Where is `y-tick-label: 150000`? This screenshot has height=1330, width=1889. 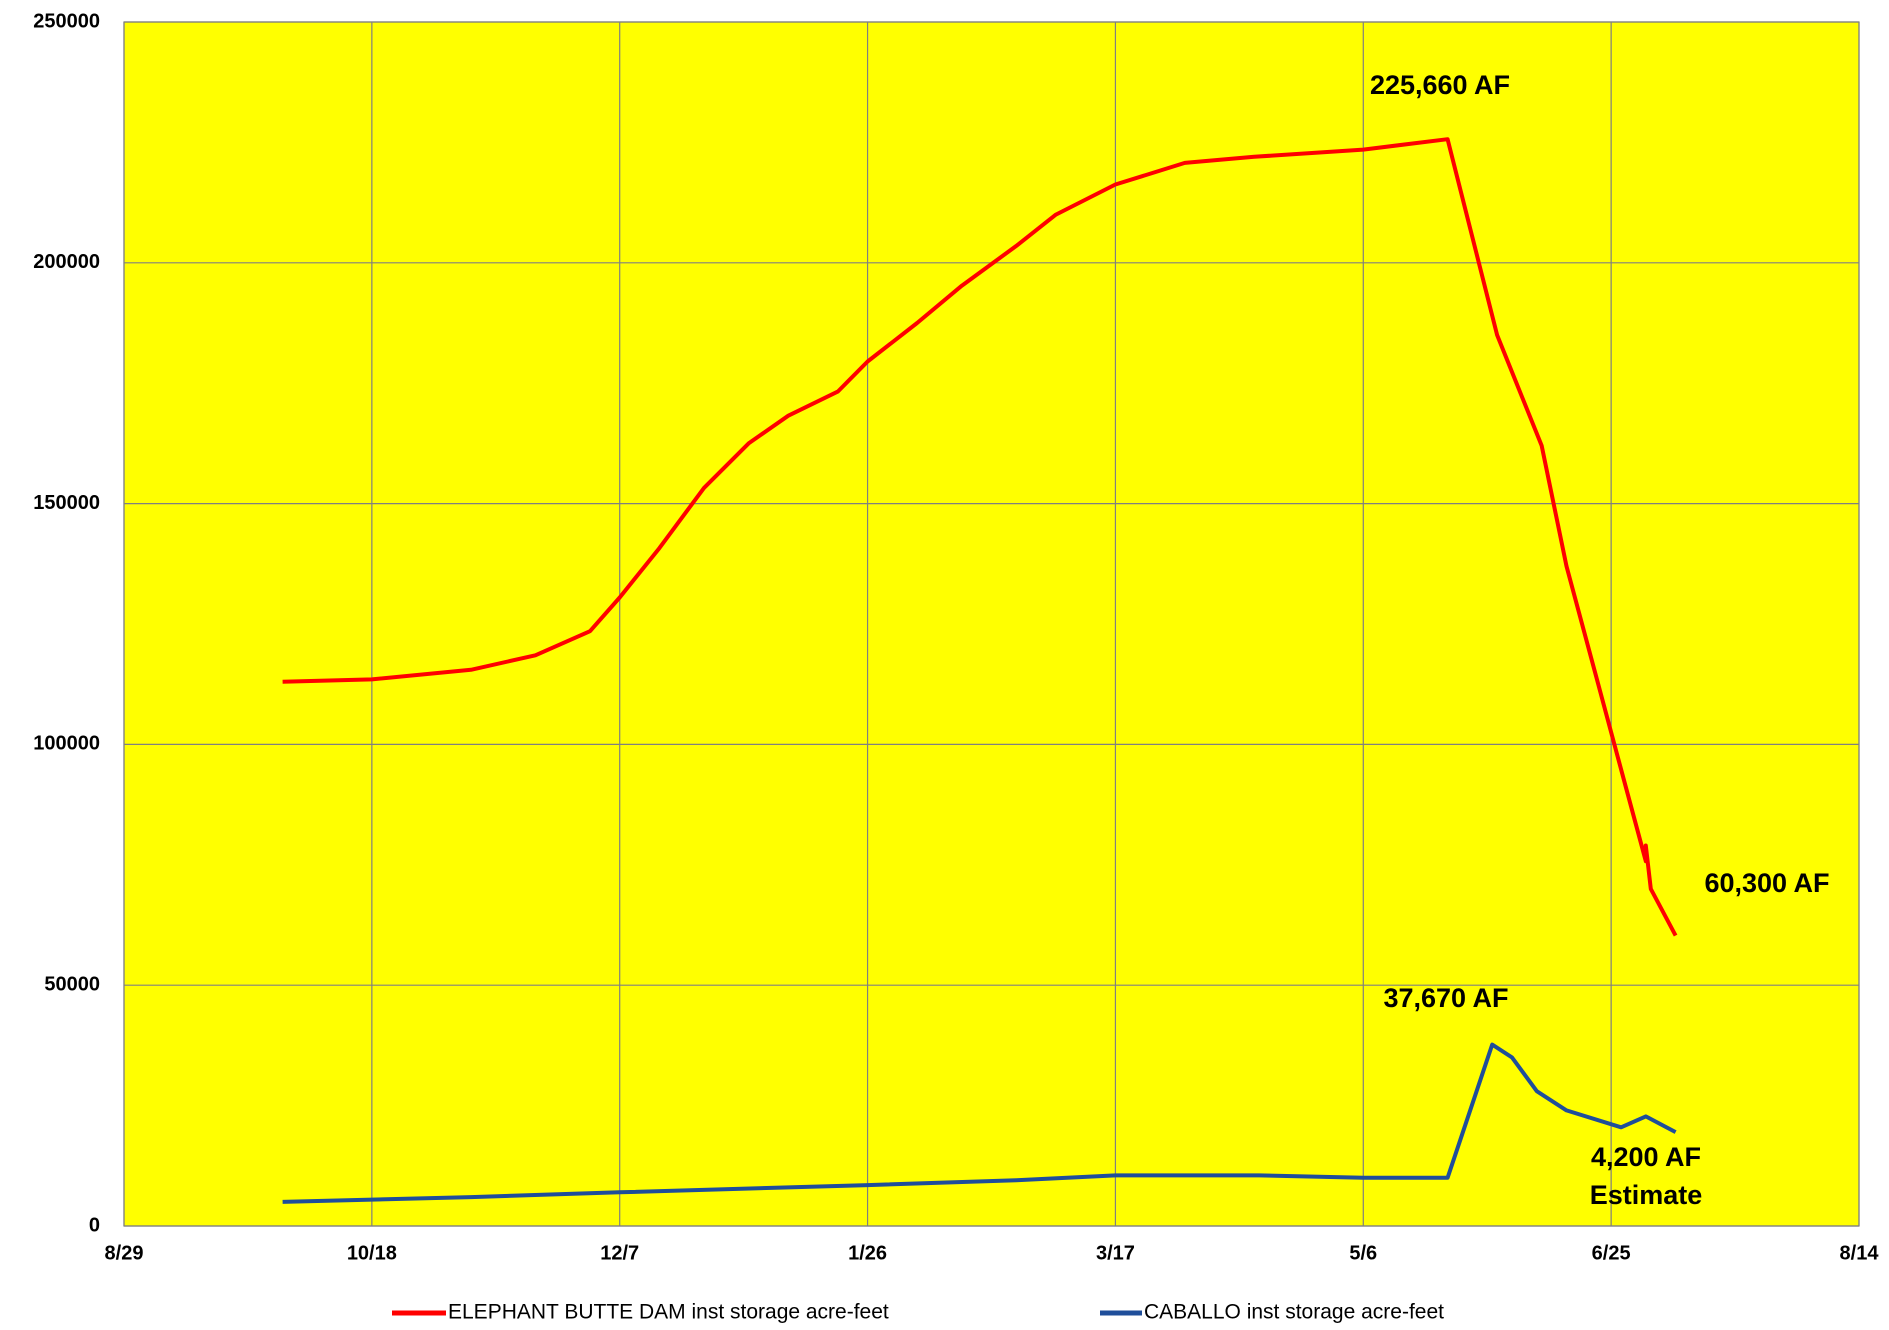 y-tick-label: 150000 is located at coordinates (66, 503).